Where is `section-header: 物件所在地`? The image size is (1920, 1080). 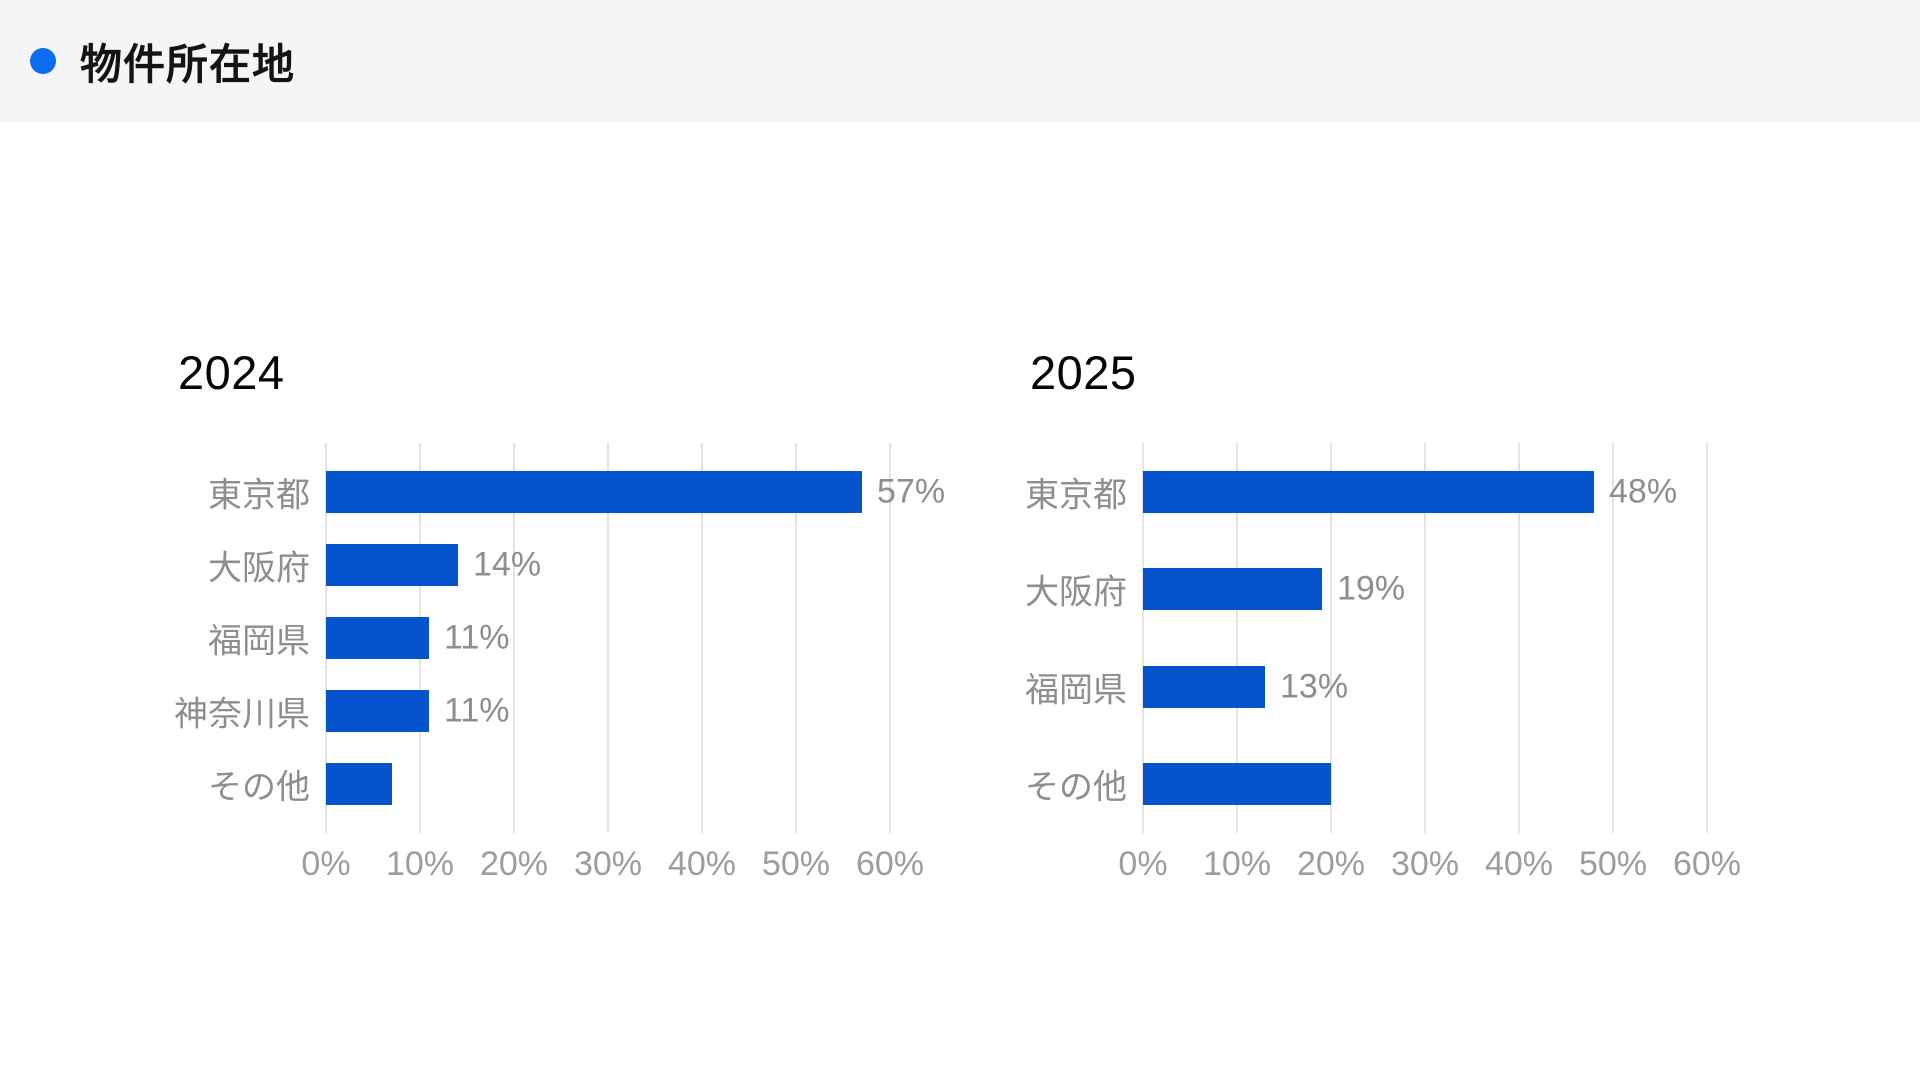
section-header: 物件所在地 is located at coordinates (960, 61).